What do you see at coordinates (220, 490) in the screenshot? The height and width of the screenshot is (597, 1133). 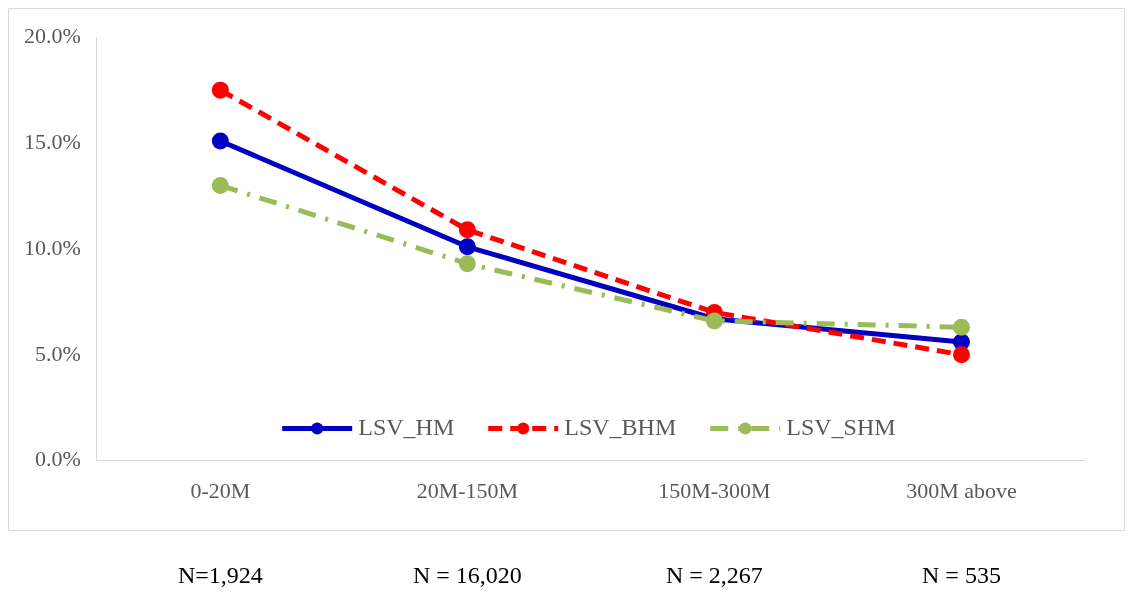 I see `x-tick-label: 0-20M` at bounding box center [220, 490].